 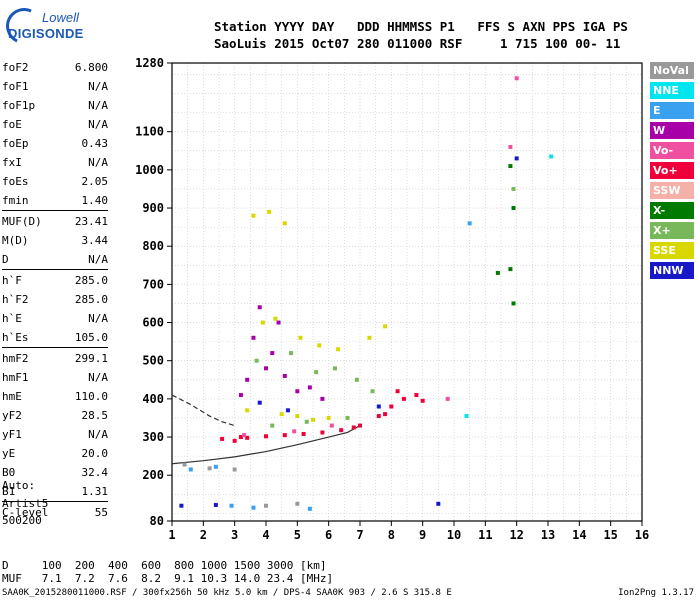 What do you see at coordinates (171, 535) in the screenshot?
I see `x-tick-label: 1` at bounding box center [171, 535].